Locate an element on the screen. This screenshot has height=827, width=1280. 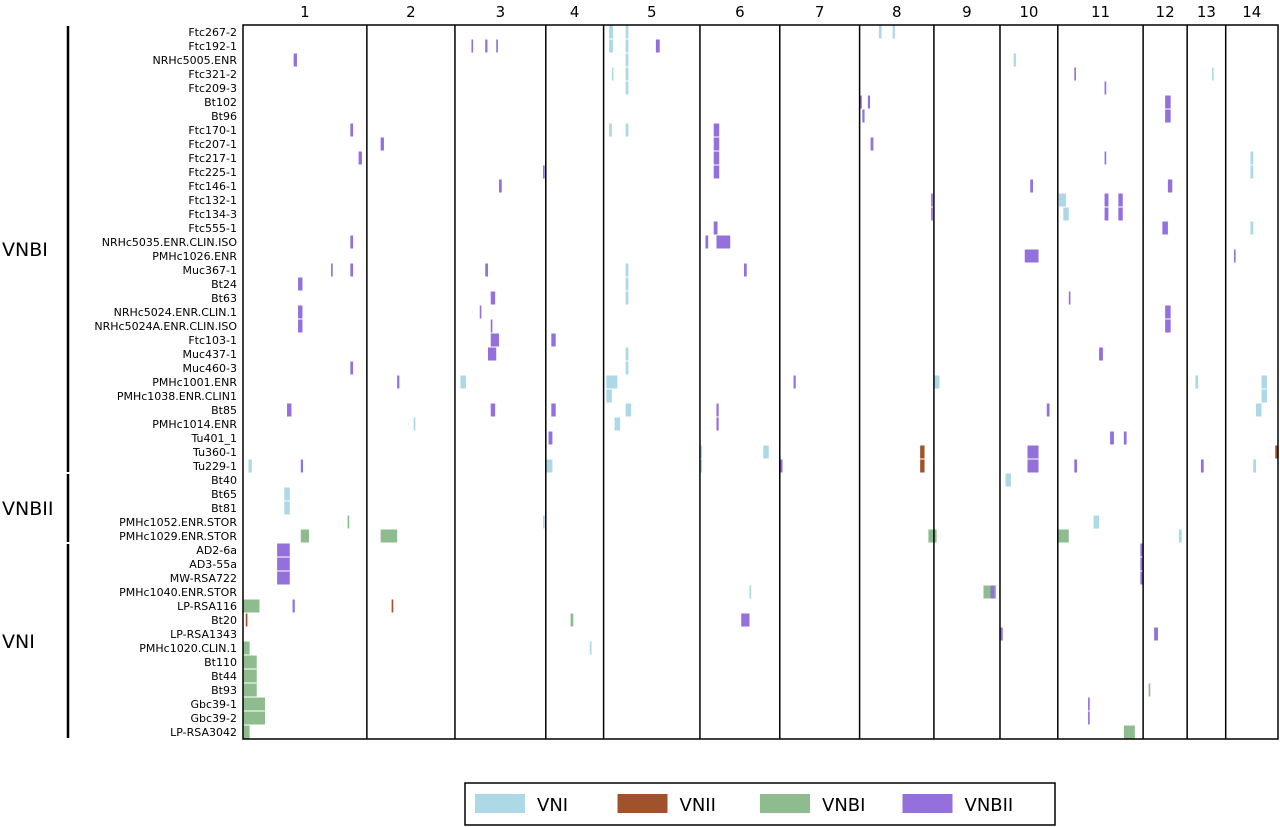
chromosome-label: 1 is located at coordinates (305, 12).